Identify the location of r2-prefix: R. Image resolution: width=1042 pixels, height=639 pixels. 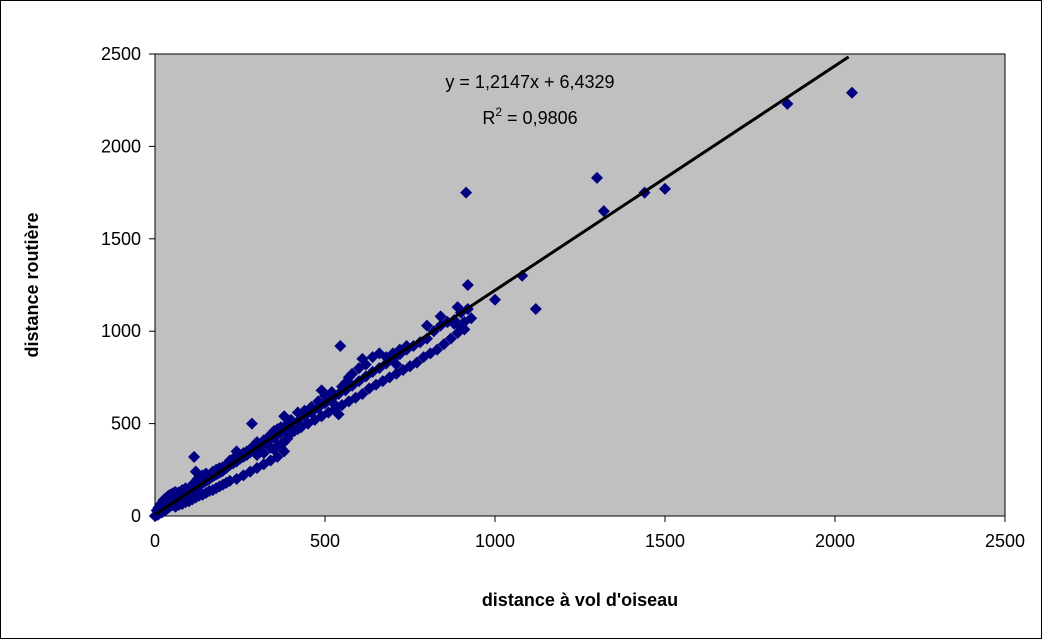
(488, 118).